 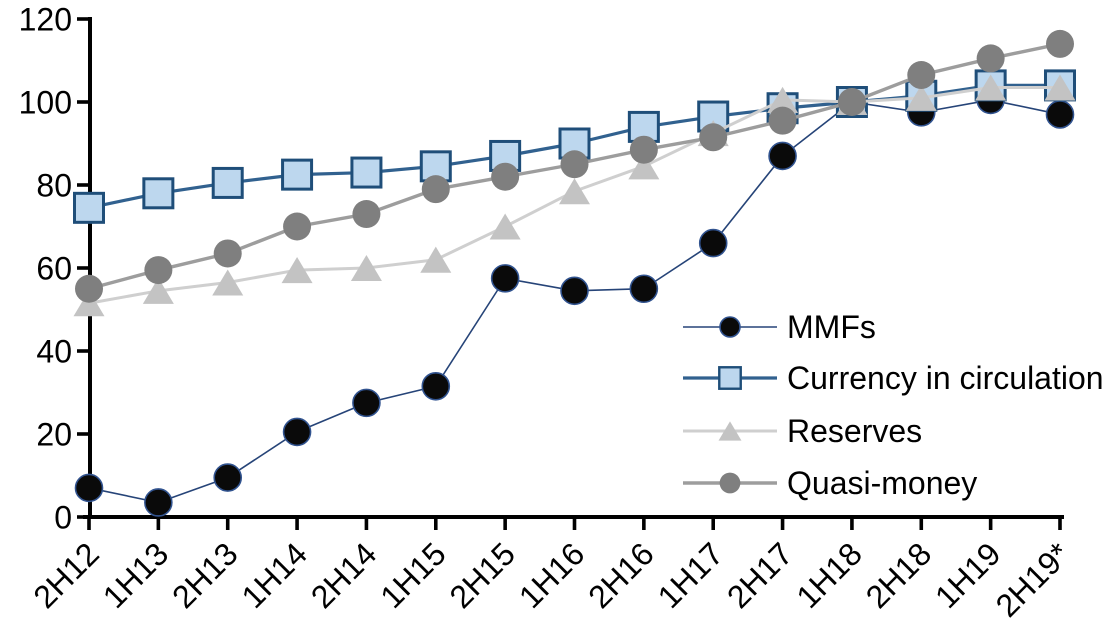 I want to click on x-axis-tick-label: 2H16, so click(x=621, y=575).